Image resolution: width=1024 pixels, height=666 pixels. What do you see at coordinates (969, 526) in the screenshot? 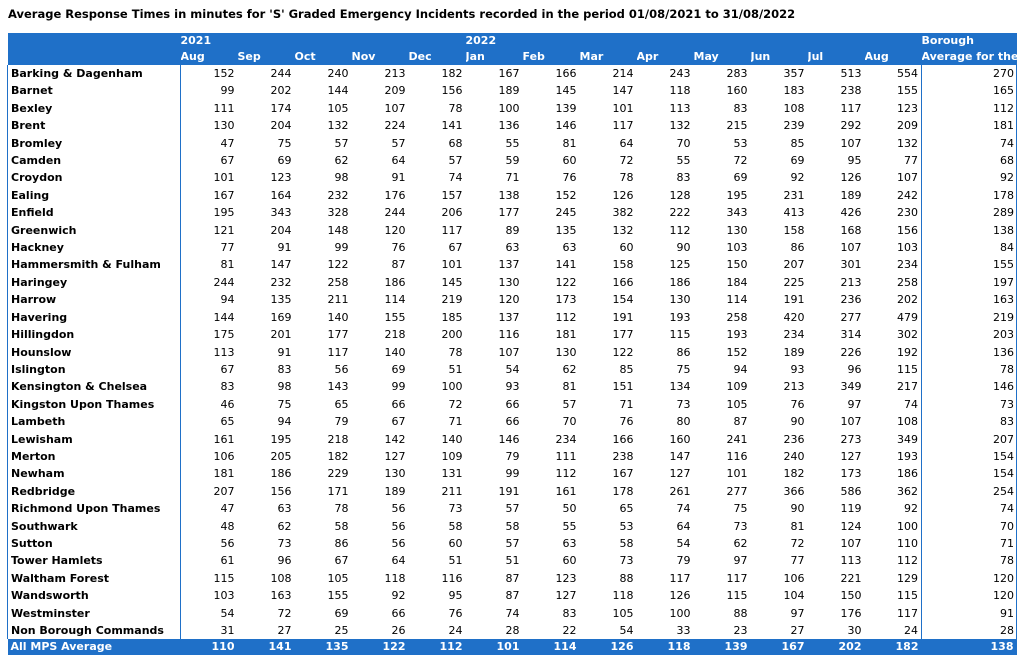
I see `borough-average-cell: 70` at bounding box center [969, 526].